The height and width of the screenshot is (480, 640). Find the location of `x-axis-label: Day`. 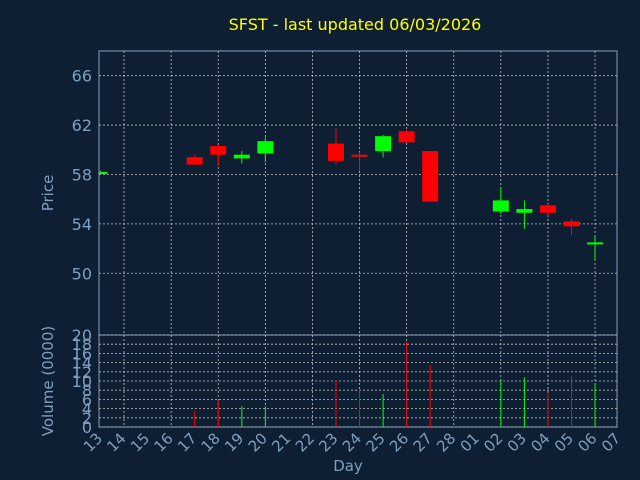

x-axis-label: Day is located at coordinates (348, 466).